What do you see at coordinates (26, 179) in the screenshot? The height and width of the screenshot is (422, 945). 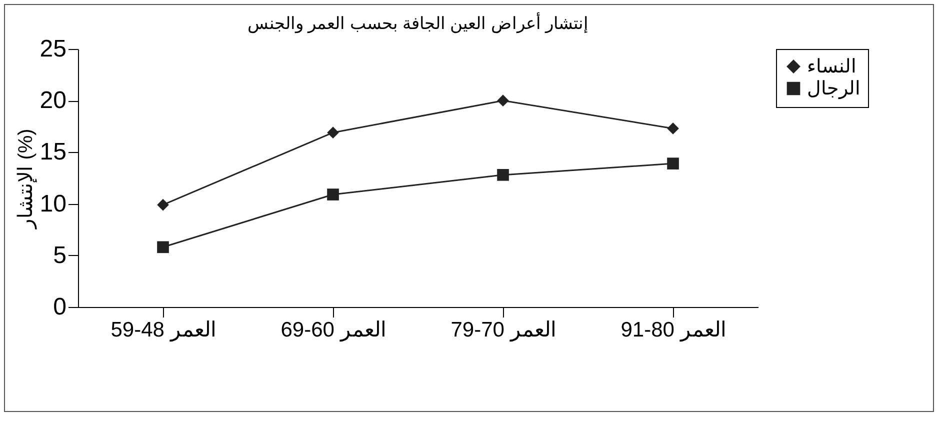 I see `y-axis-title: الإنتشار (%)` at bounding box center [26, 179].